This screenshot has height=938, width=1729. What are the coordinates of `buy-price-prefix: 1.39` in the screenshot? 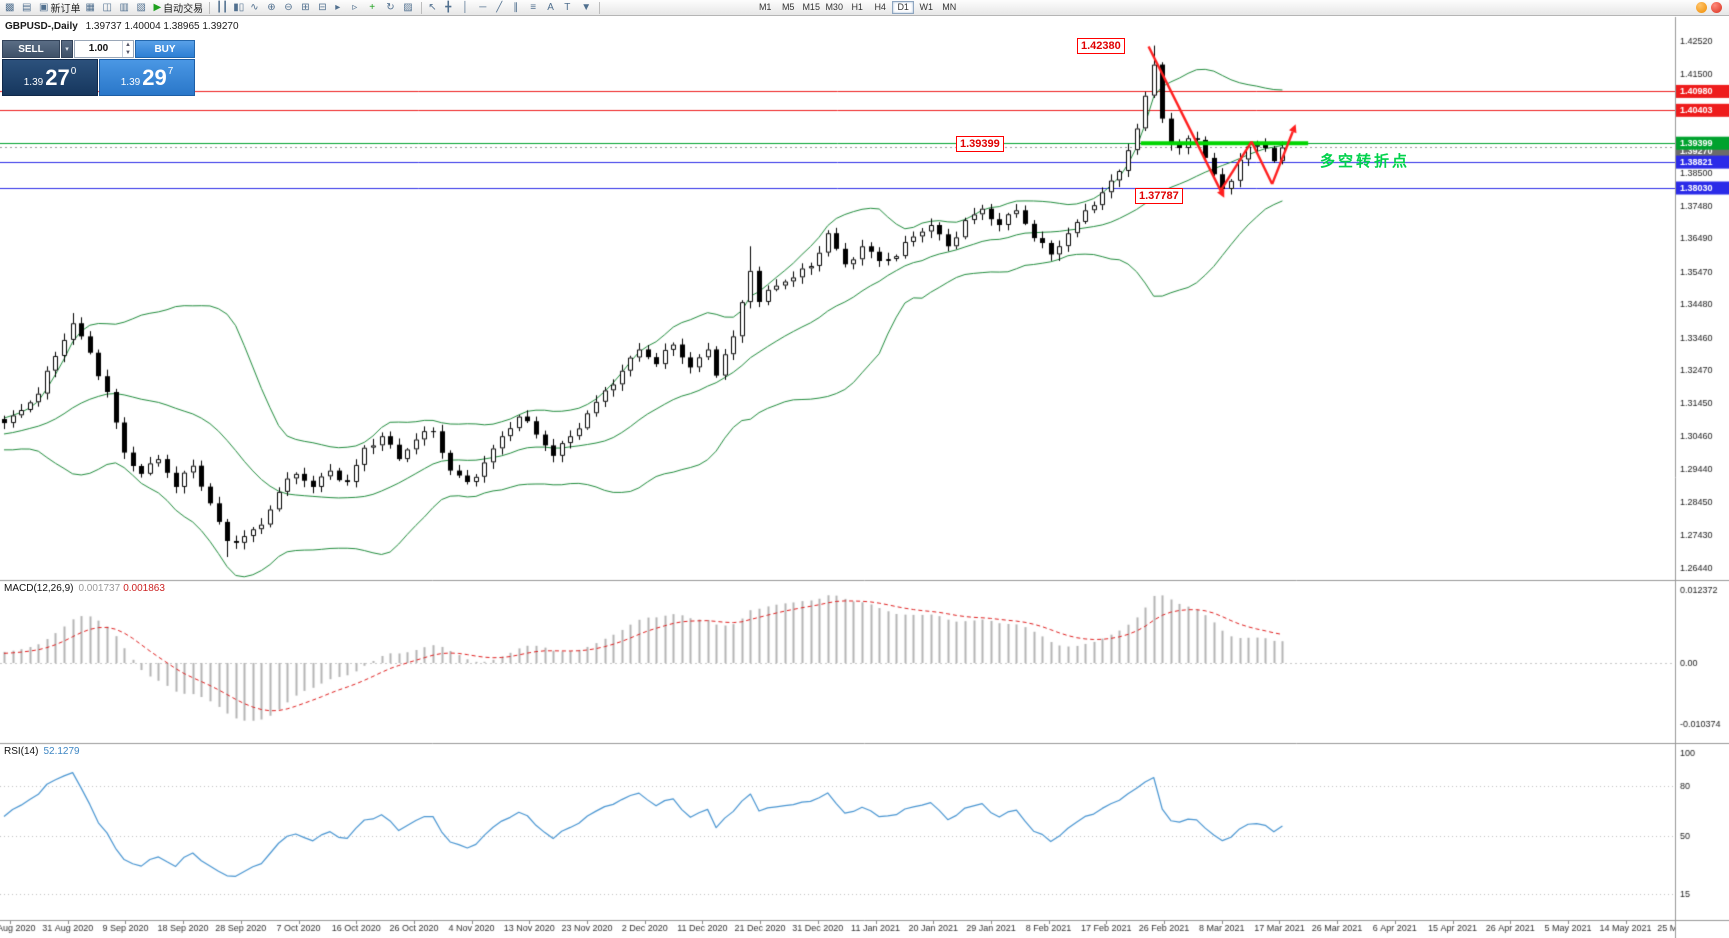 It's located at (130, 82).